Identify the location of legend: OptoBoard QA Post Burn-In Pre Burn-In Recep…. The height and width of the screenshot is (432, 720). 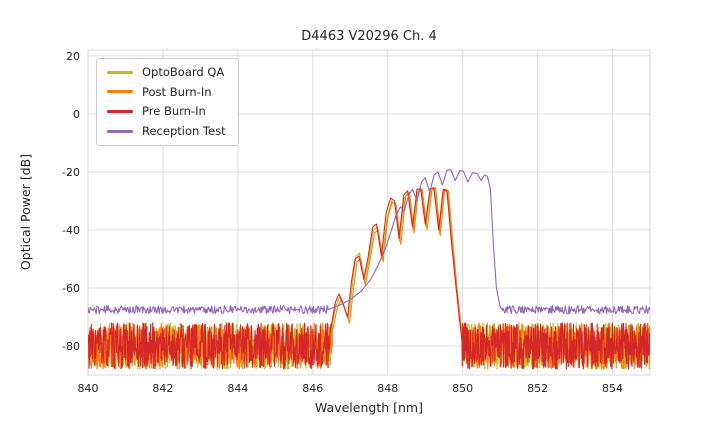
(167, 102).